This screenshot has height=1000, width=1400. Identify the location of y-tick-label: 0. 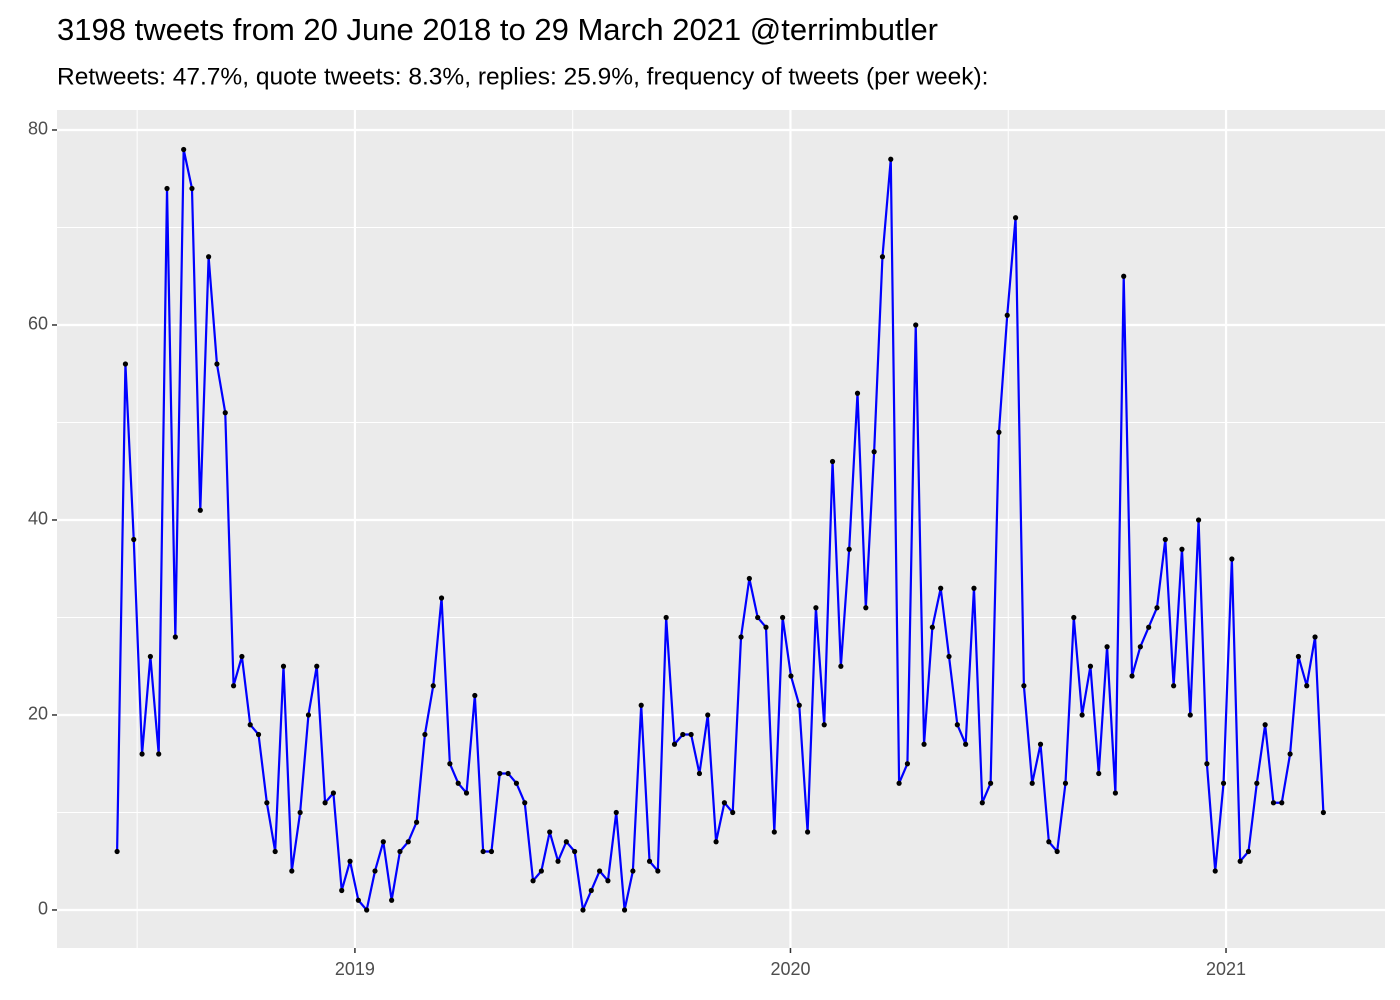
(43, 909).